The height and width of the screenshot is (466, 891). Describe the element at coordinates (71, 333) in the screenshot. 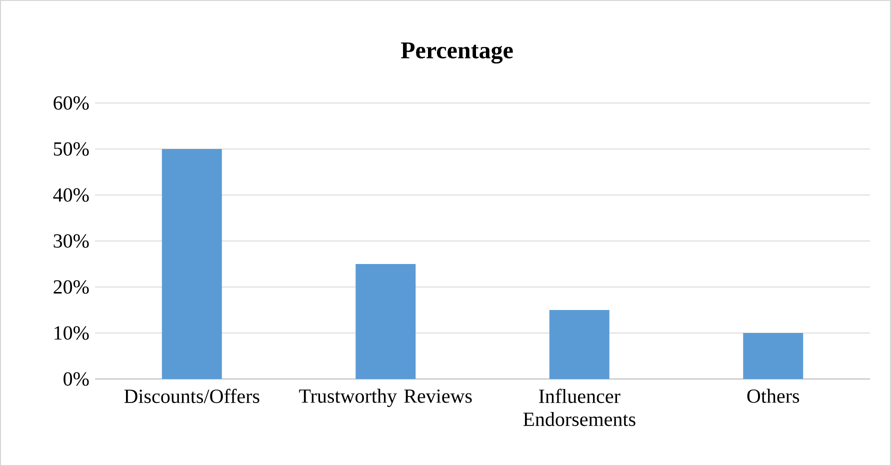

I see `y-tick-label: 10%` at that location.